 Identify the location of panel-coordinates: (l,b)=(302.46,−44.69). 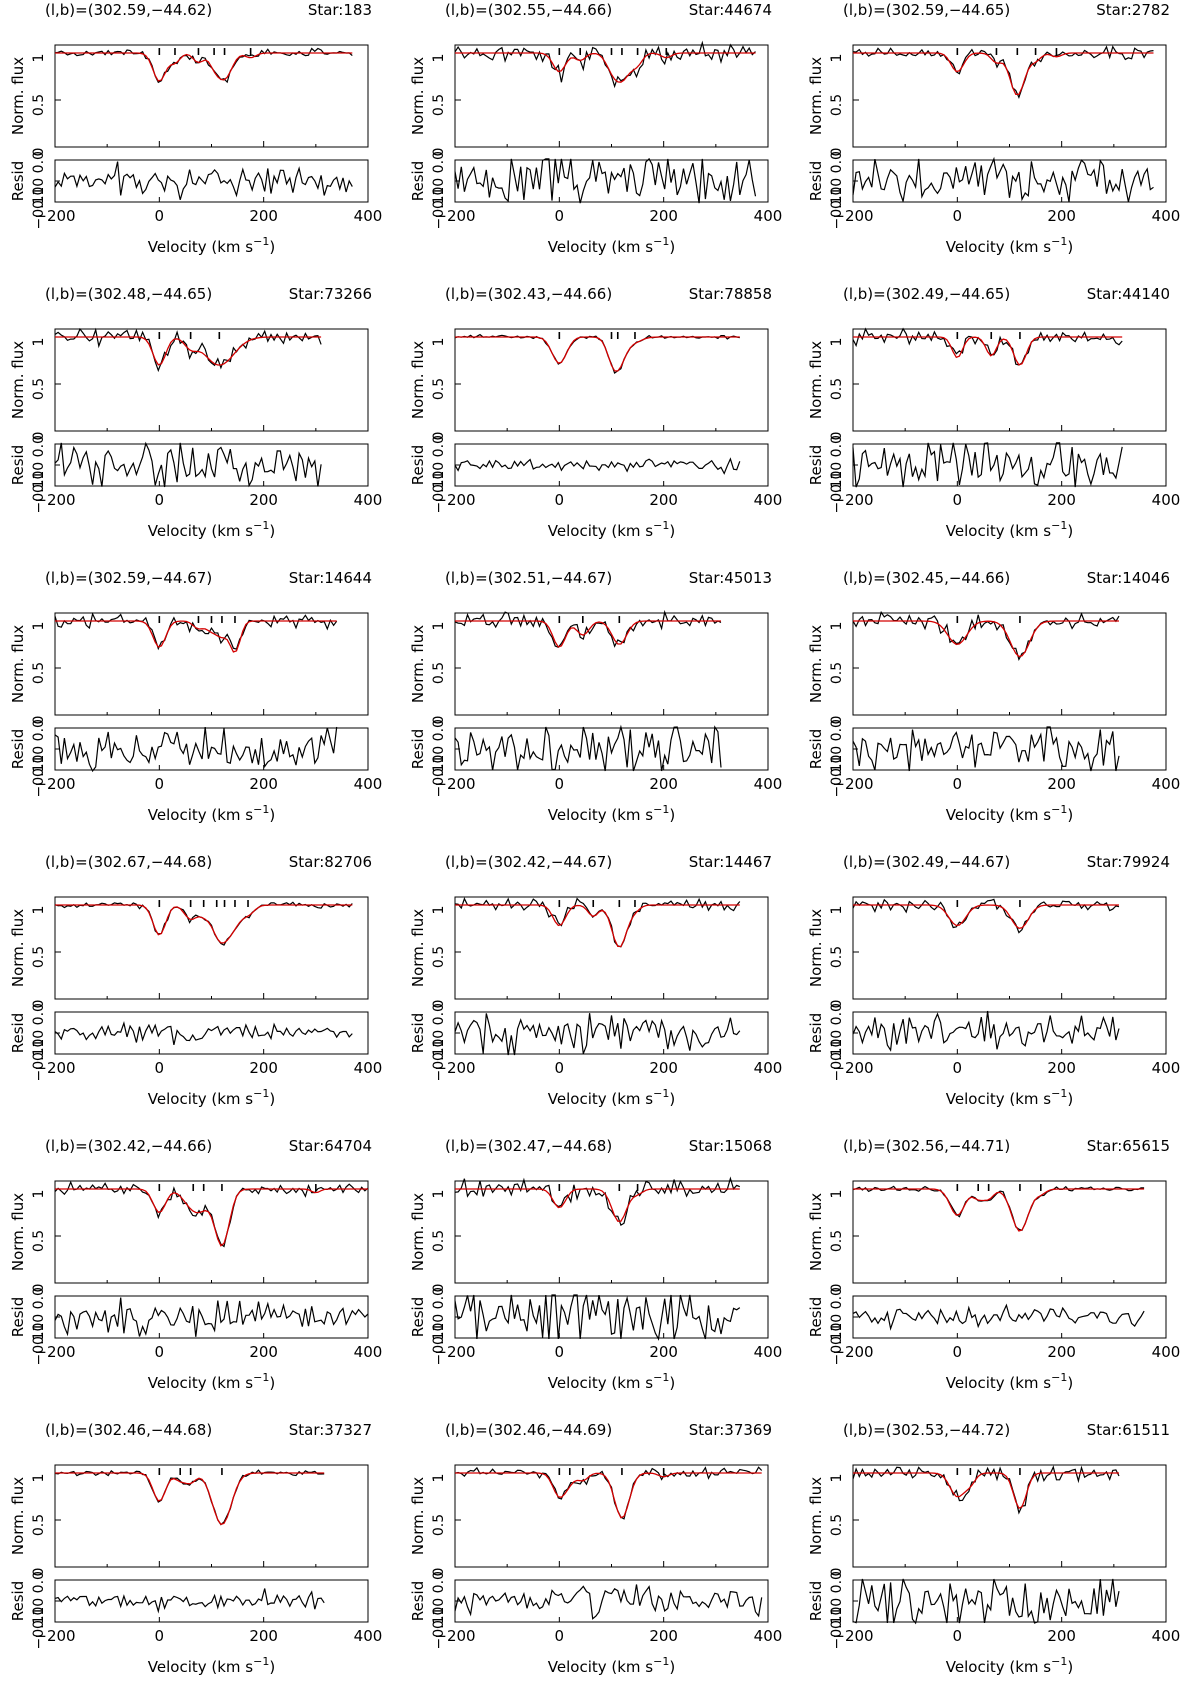
(528, 1430).